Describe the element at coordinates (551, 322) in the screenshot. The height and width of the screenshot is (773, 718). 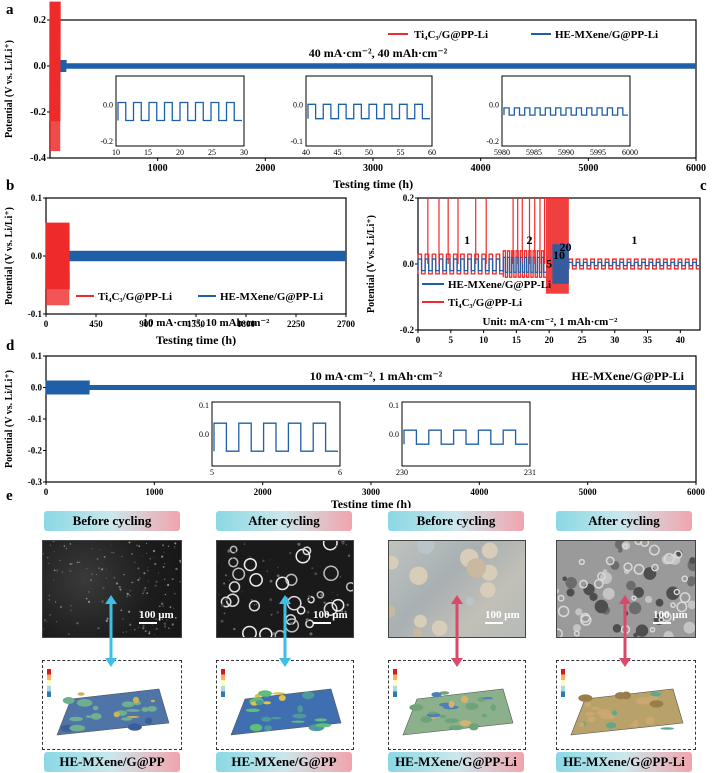
I see `unit-note: Unit: mA·cm⁻², 1 mAh·cm⁻²` at that location.